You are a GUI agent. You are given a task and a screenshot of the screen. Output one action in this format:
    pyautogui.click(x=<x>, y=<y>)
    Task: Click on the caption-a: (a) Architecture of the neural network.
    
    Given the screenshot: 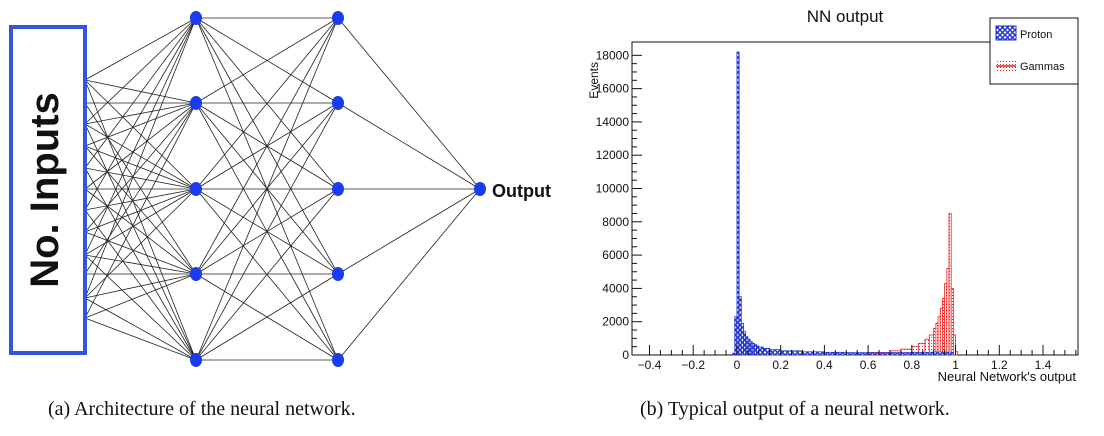 What is the action you would take?
    pyautogui.click(x=202, y=409)
    